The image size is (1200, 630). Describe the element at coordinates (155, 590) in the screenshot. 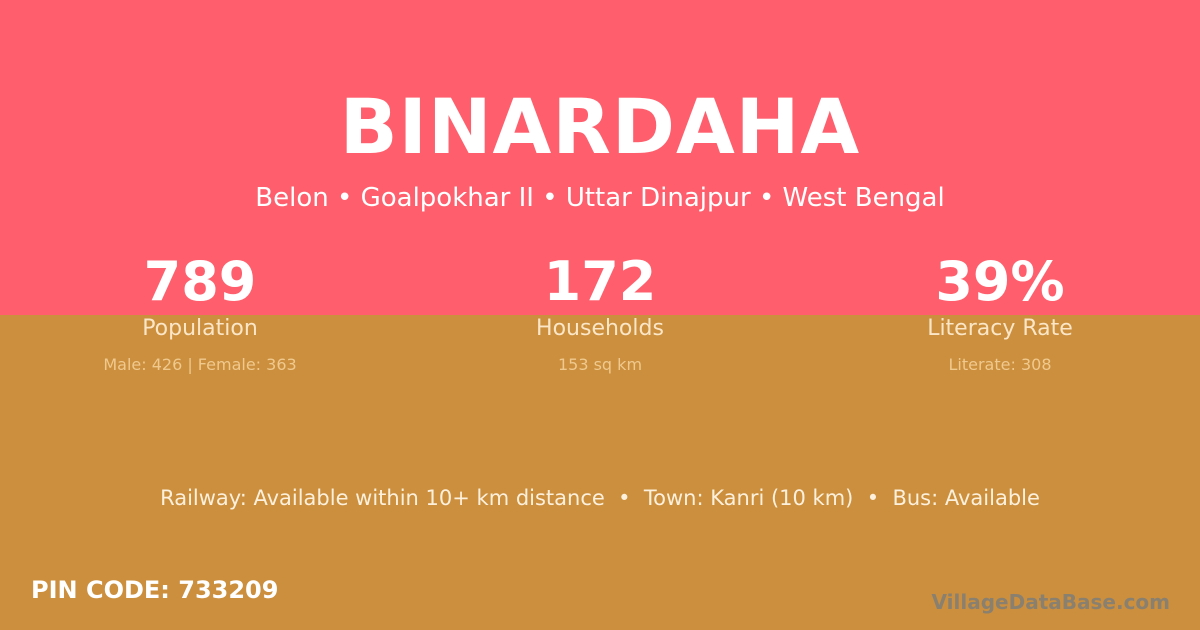

I see `pin-code: PIN CODE: 733209` at that location.